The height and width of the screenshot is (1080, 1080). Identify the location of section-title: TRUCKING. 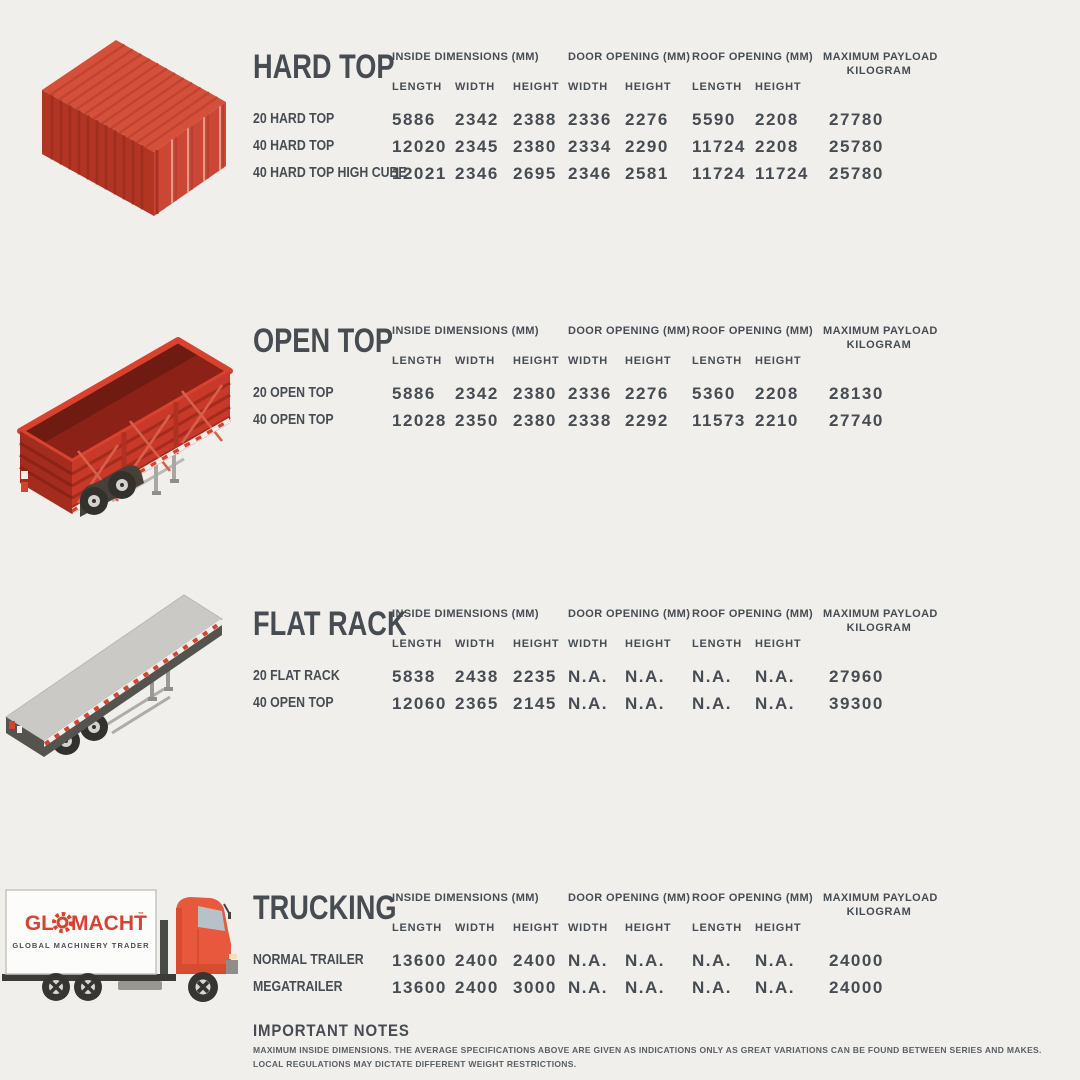
(325, 908).